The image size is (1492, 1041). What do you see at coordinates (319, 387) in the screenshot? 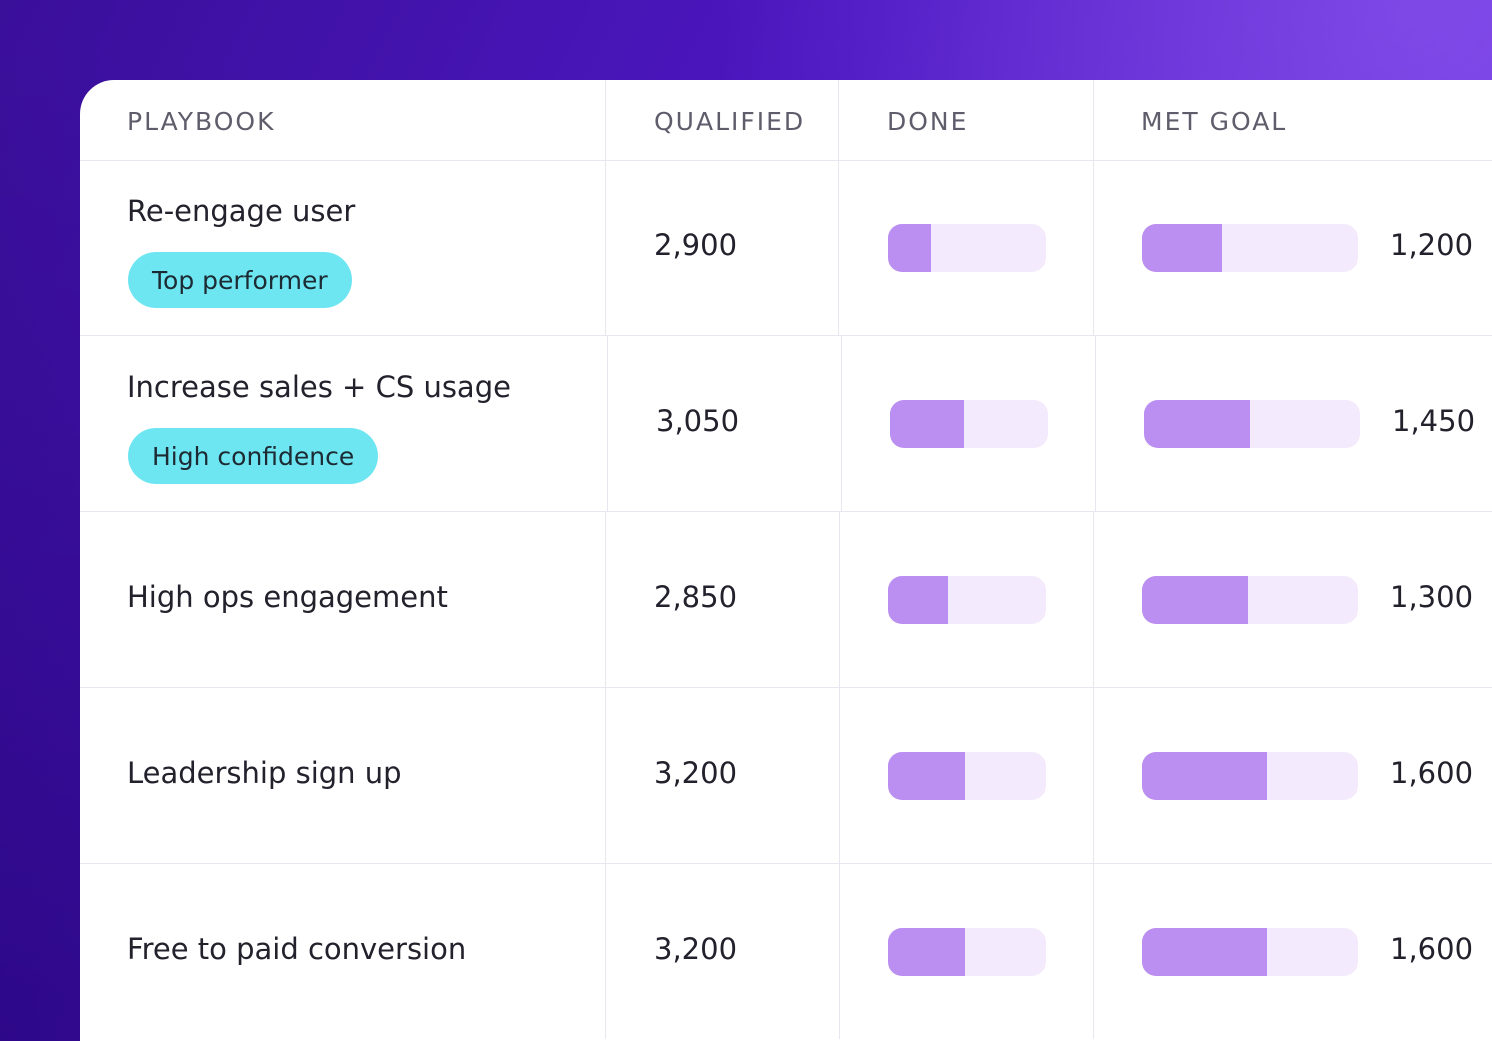
I see `playbook-name: Increase sales + CS usage` at bounding box center [319, 387].